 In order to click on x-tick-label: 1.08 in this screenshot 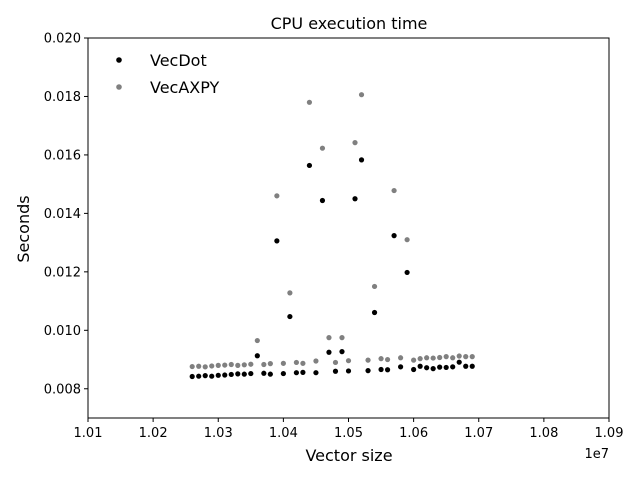, I will do `click(543, 433)`.